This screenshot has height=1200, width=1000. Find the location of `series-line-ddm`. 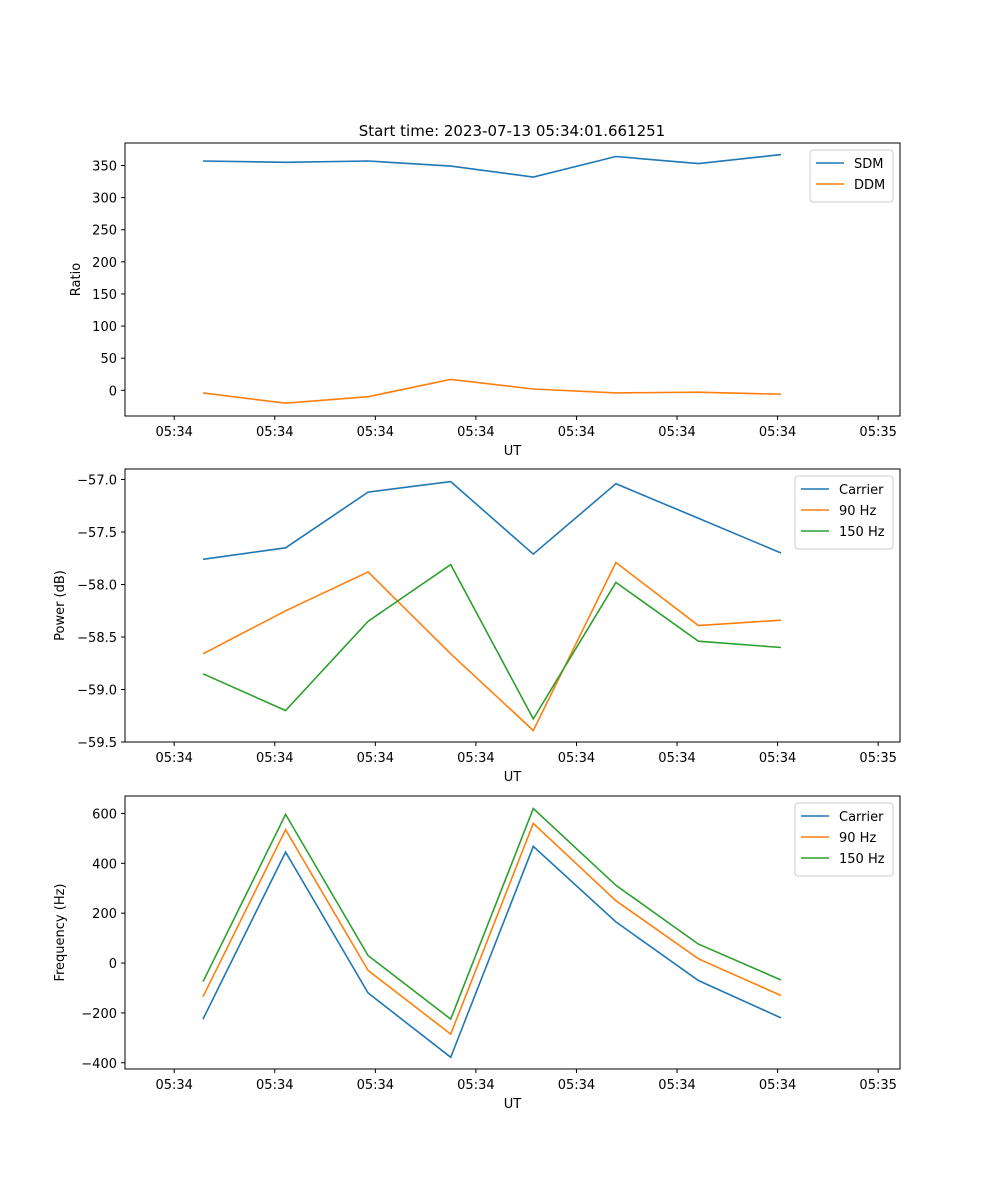

series-line-ddm is located at coordinates (492, 391).